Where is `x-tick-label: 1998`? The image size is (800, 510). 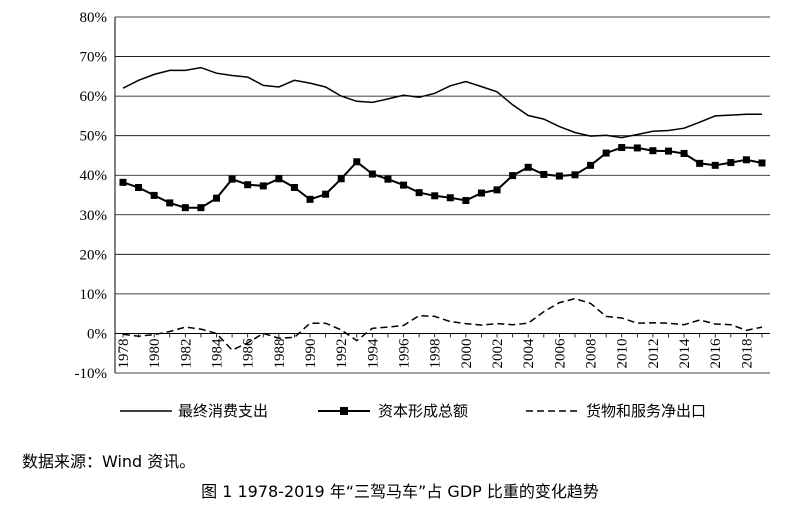
x-tick-label: 1998 is located at coordinates (436, 353).